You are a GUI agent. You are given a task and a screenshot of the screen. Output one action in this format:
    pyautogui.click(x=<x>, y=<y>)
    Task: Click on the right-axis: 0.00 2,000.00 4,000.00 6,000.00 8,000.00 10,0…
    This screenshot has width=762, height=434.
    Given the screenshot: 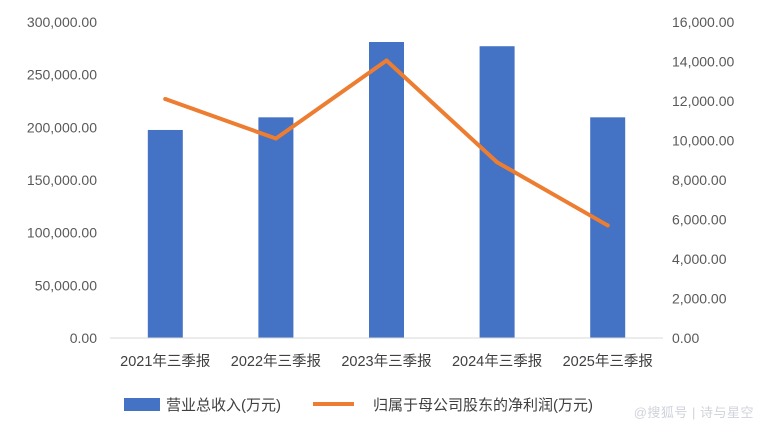 What is the action you would take?
    pyautogui.click(x=703, y=180)
    